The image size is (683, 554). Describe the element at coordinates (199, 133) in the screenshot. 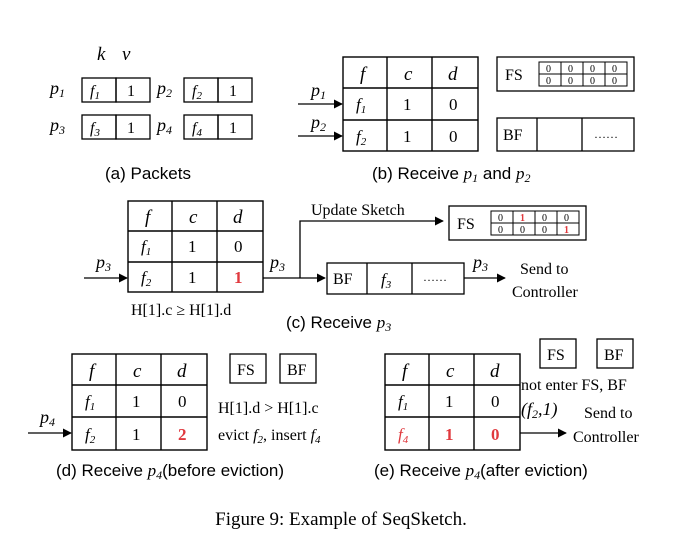

I see `packet-key-sub: 4` at that location.